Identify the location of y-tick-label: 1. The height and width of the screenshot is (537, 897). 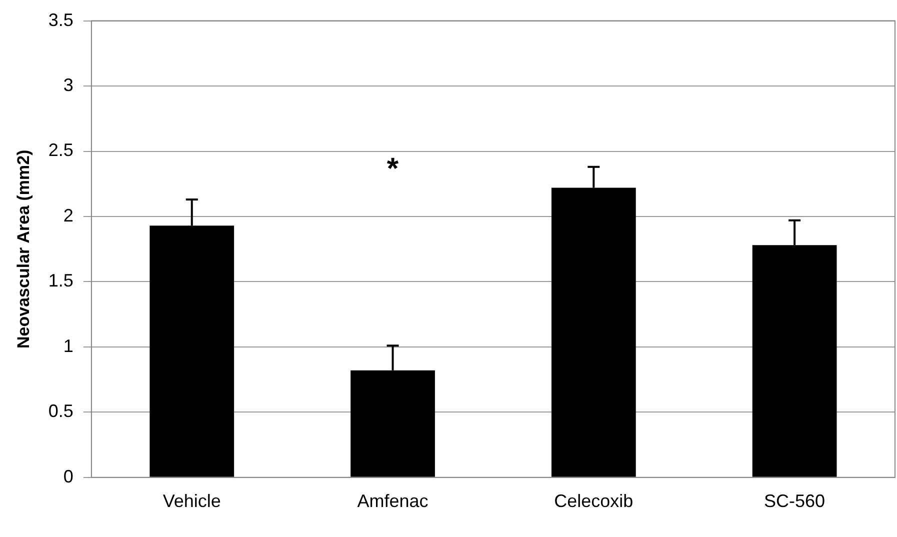
(68, 346).